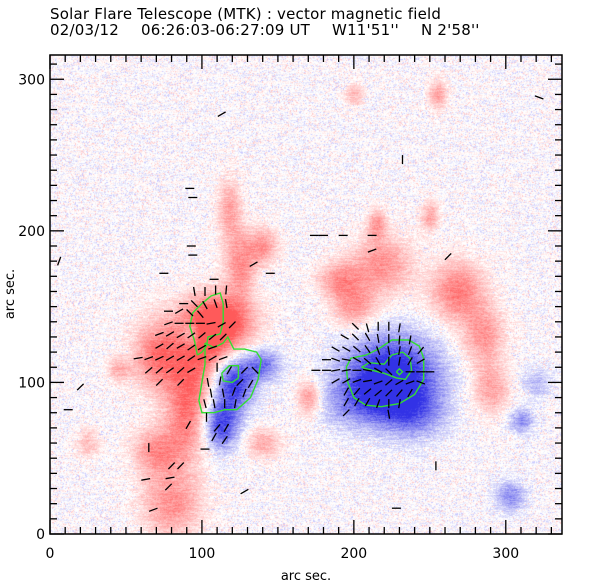 Image resolution: width=612 pixels, height=585 pixels. I want to click on contour-inner-right-blue, so click(387, 366).